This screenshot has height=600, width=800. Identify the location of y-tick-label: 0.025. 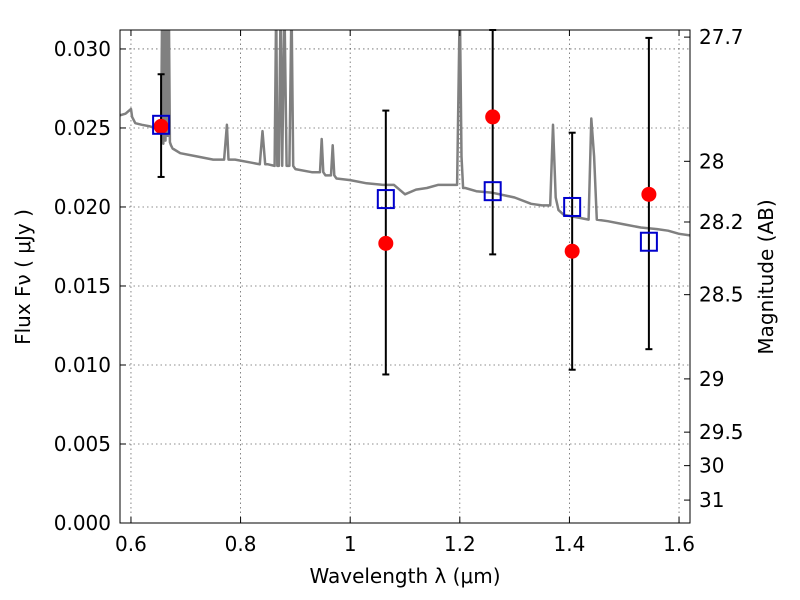
(82, 128).